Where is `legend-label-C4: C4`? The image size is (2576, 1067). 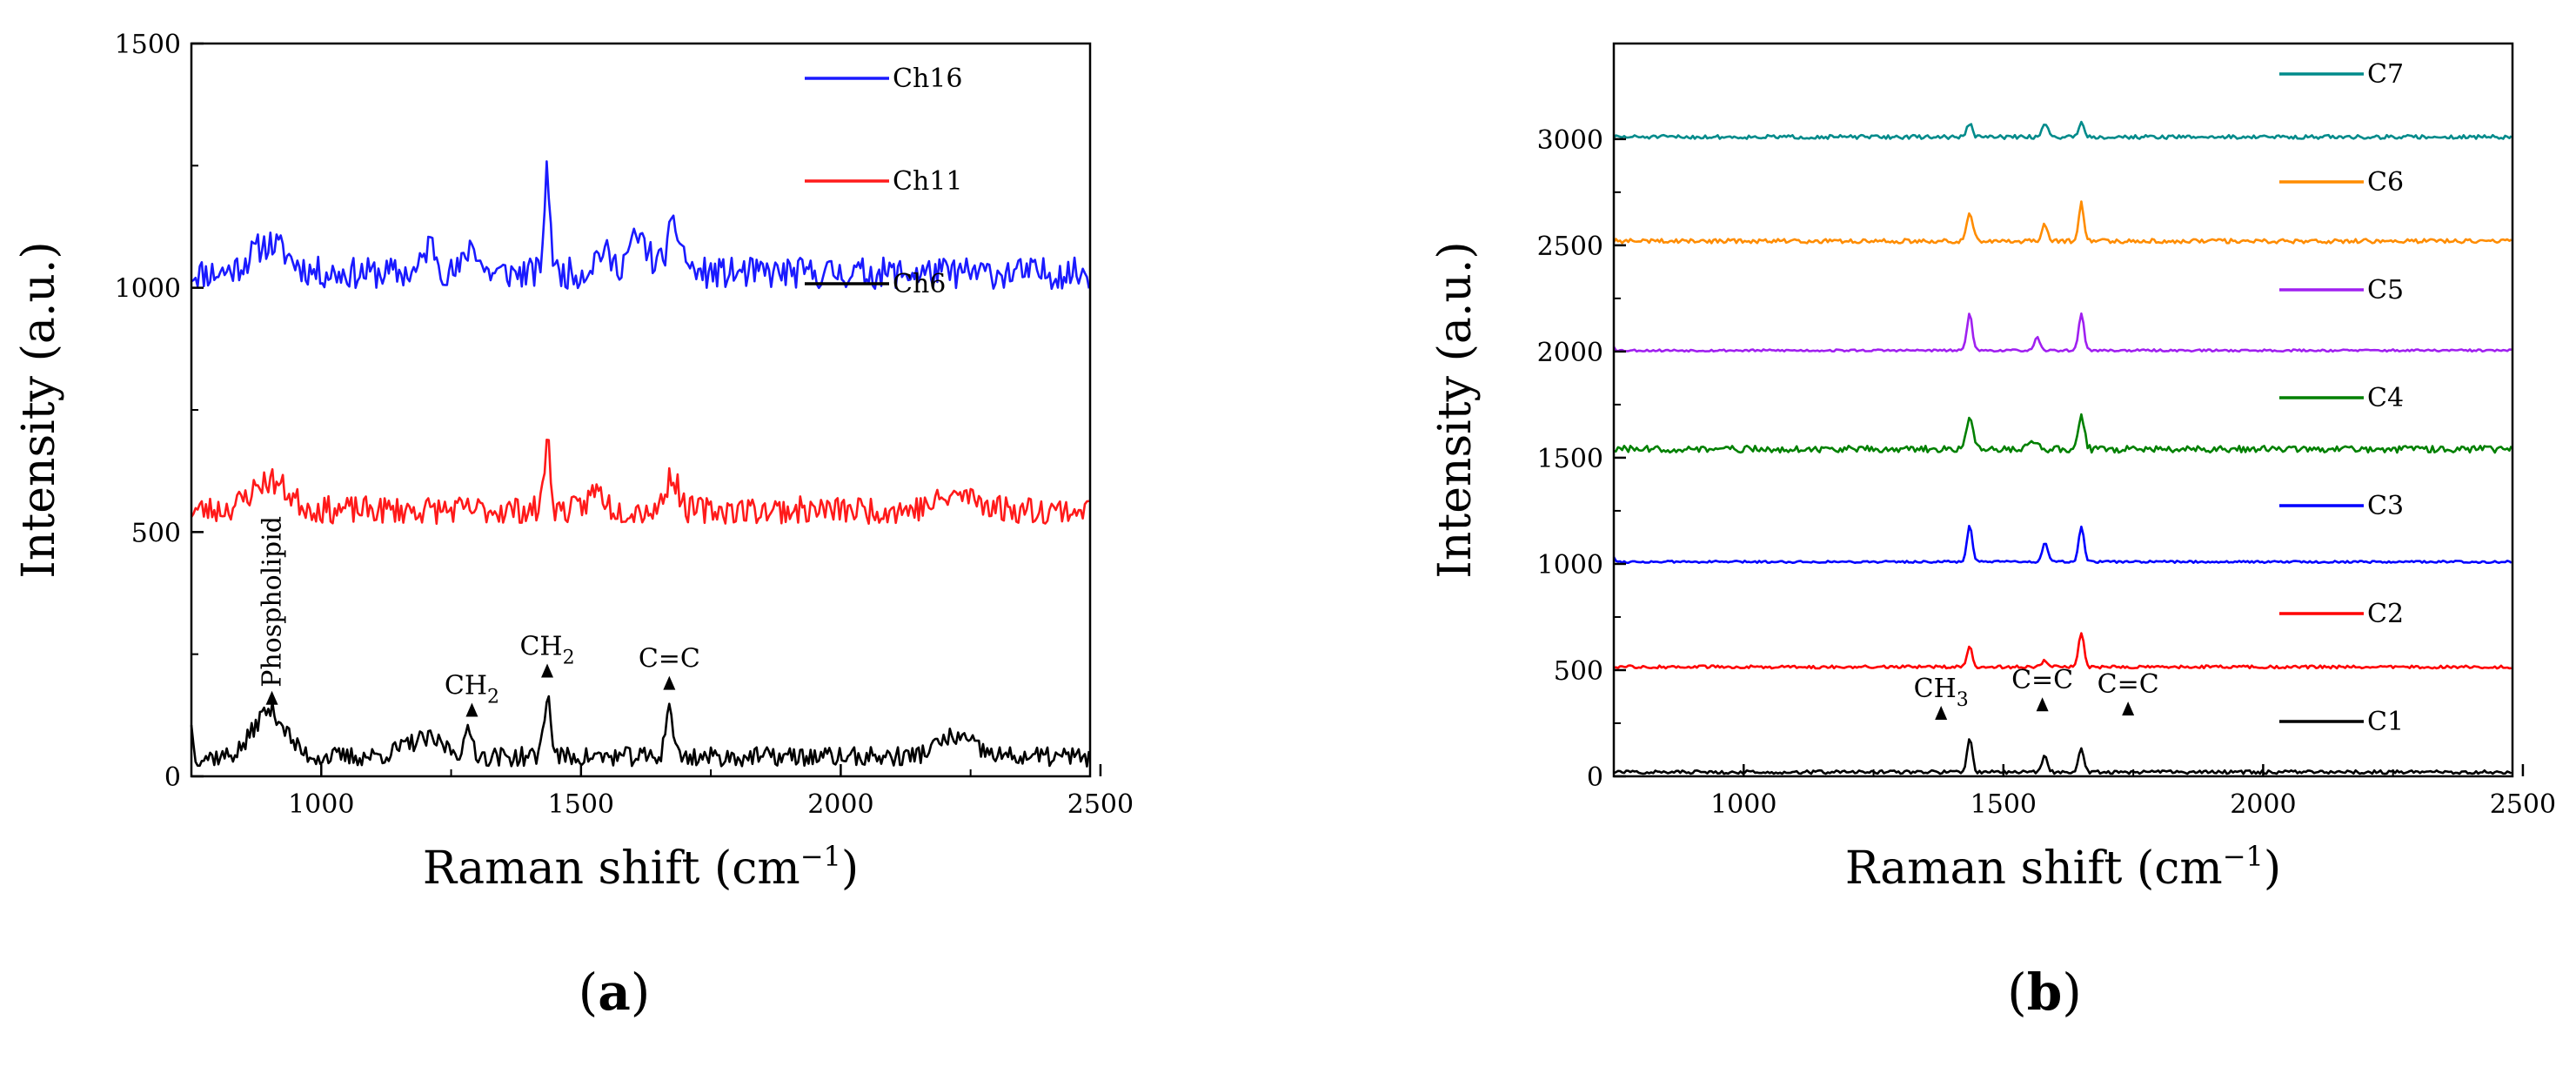
legend-label-C4: C4 is located at coordinates (2385, 398).